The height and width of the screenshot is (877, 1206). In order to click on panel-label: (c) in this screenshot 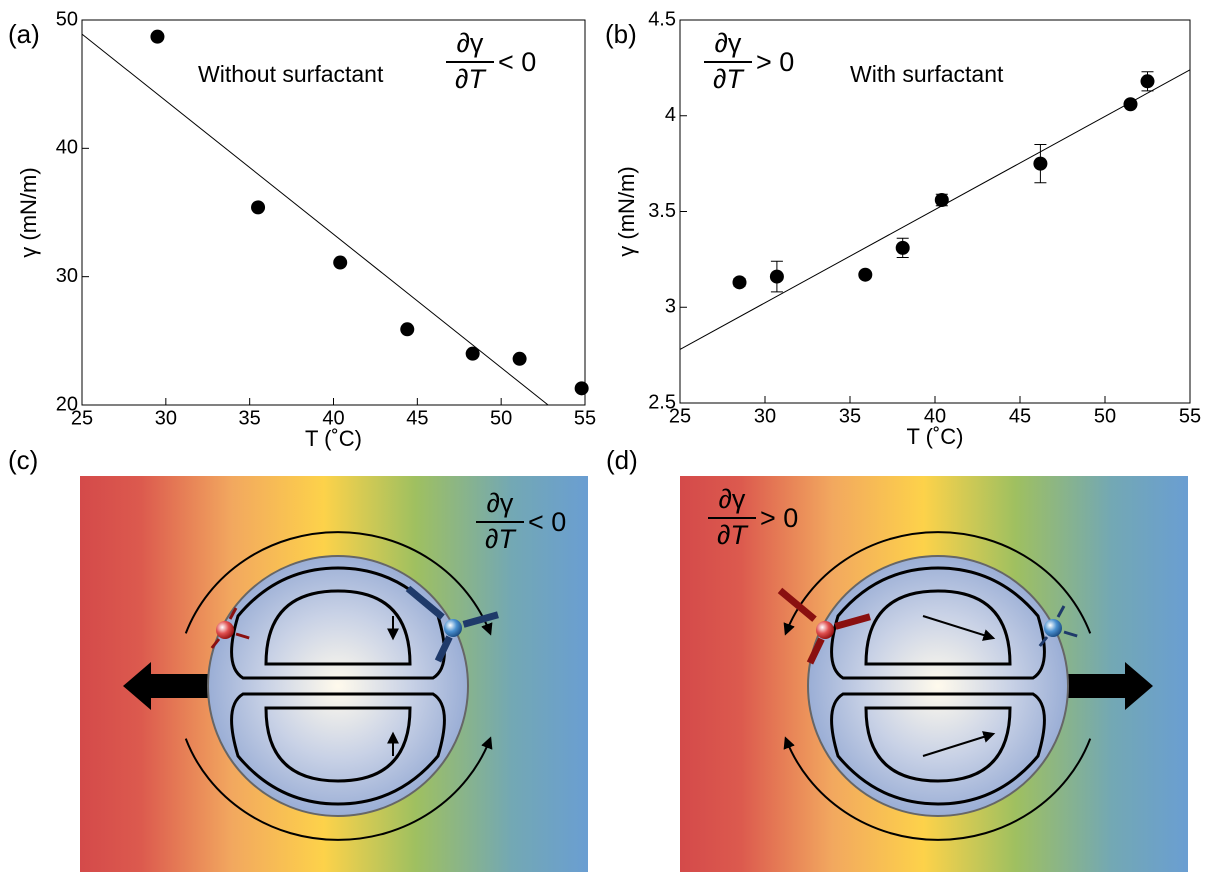, I will do `click(23, 460)`.